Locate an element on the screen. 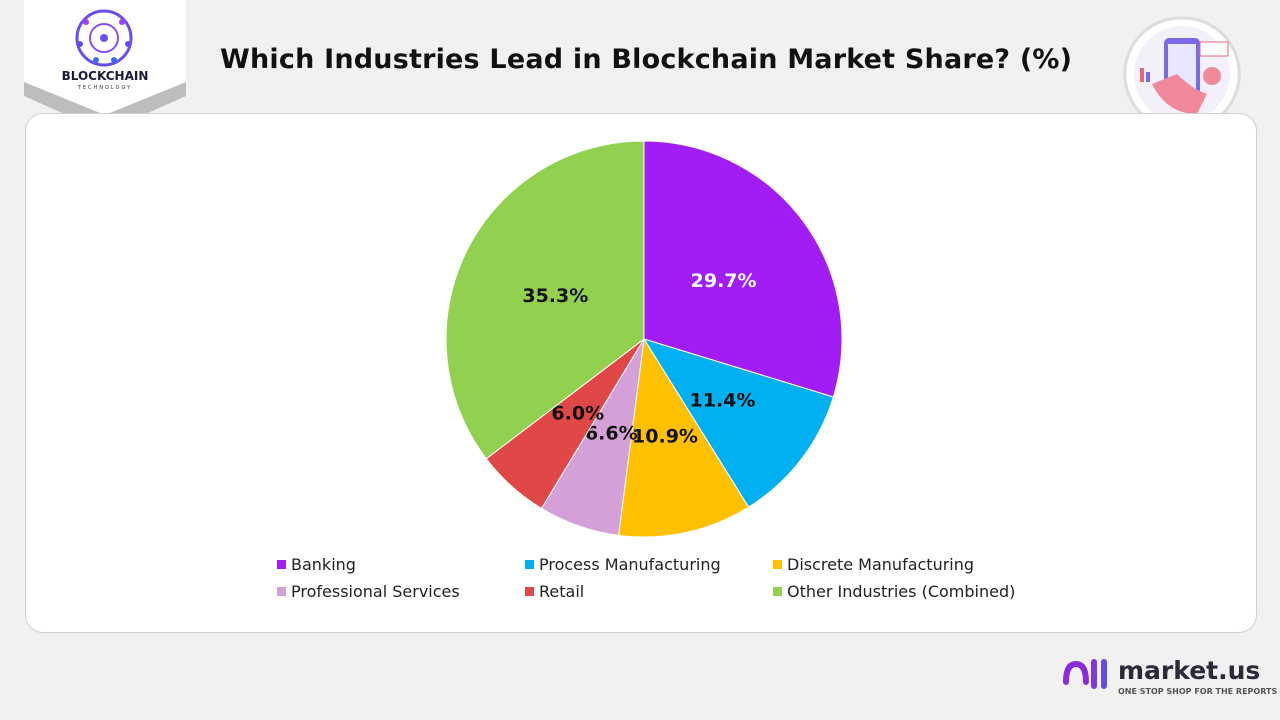 This screenshot has width=1280, height=720. legend-item: Professional Services is located at coordinates (401, 591).